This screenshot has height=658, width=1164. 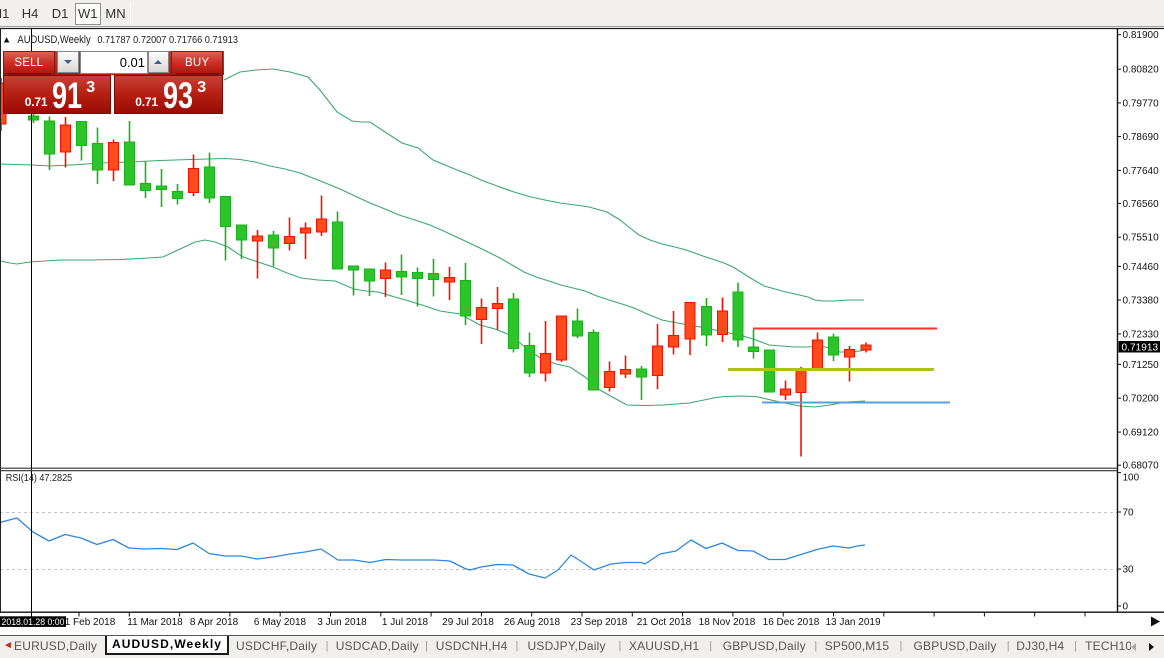 What do you see at coordinates (468, 622) in the screenshot?
I see `svg-text: 29 Jul 2018` at bounding box center [468, 622].